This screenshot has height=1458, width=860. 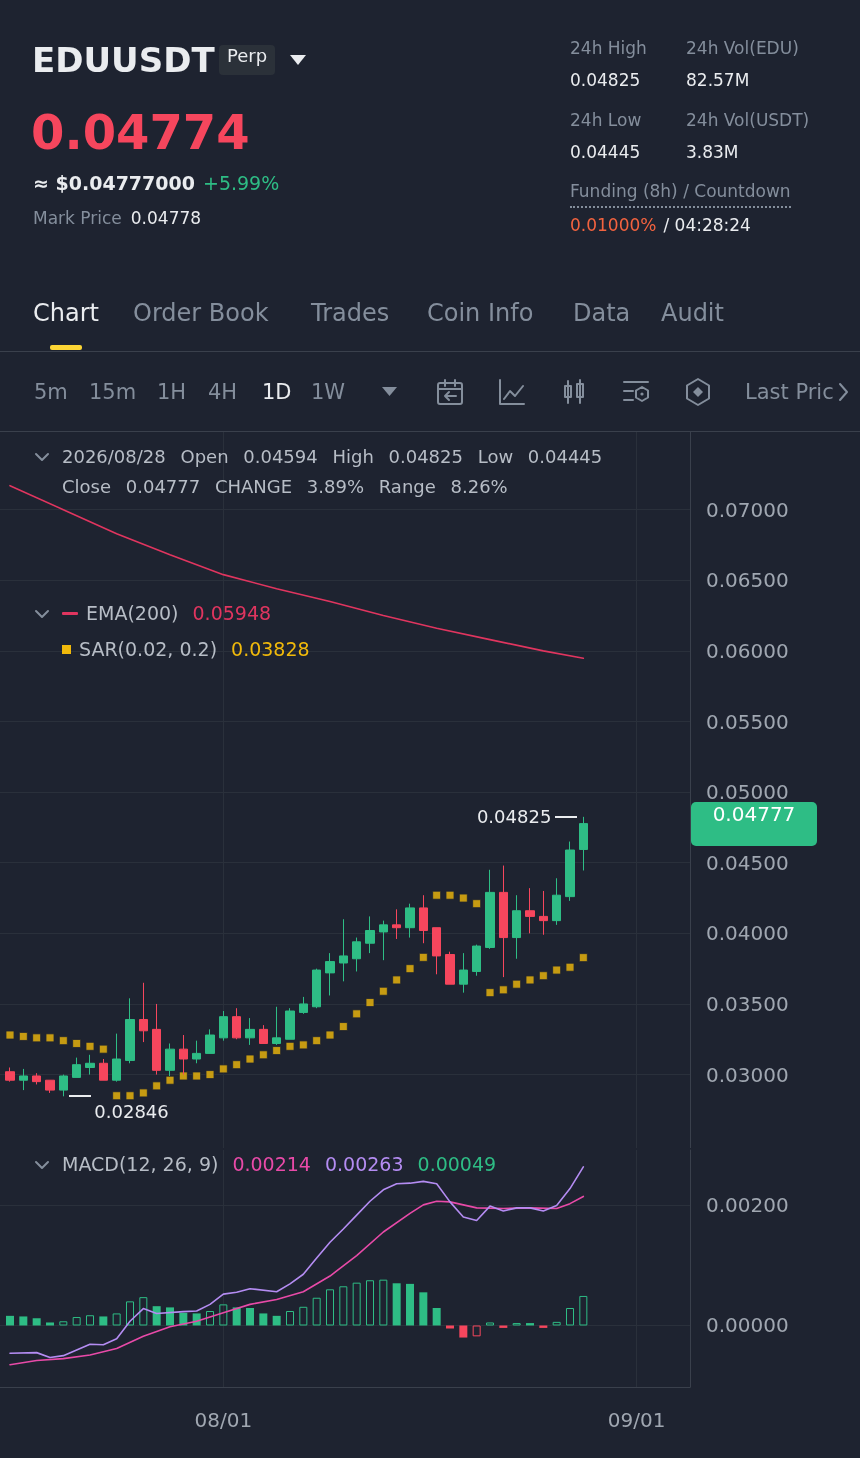 What do you see at coordinates (754, 823) in the screenshot?
I see `text: 0.04777` at bounding box center [754, 823].